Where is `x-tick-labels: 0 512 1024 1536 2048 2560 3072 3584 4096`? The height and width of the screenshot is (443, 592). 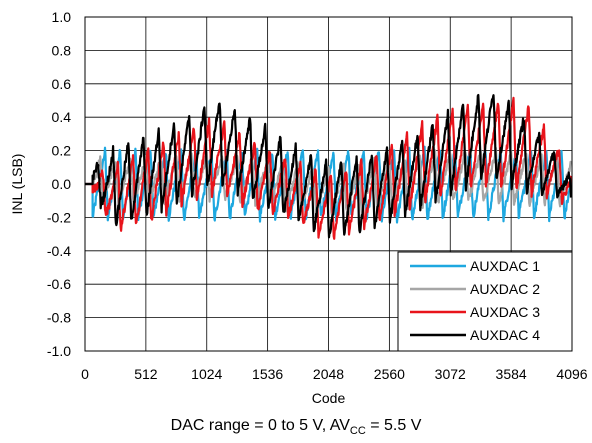 x-tick-labels: 0 512 1024 1536 2048 2560 3072 3584 4096 is located at coordinates (334, 374).